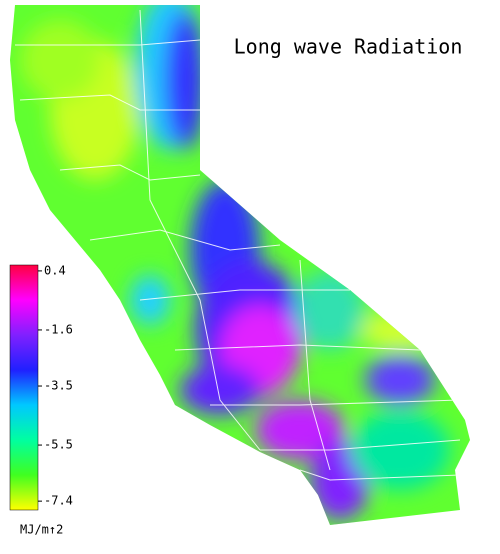 Image resolution: width=500 pixels, height=554 pixels. Describe the element at coordinates (58, 445) in the screenshot. I see `colorbar-tick-label: -5.5` at that location.